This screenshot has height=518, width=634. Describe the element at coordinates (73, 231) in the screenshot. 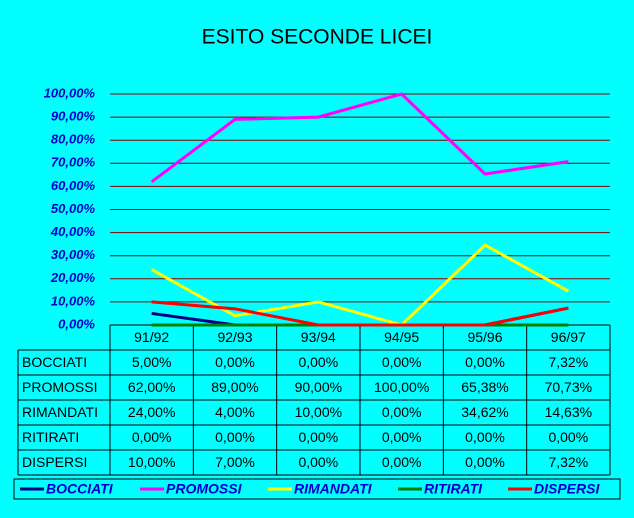

I see `y-tick-label: 40,00%` at that location.